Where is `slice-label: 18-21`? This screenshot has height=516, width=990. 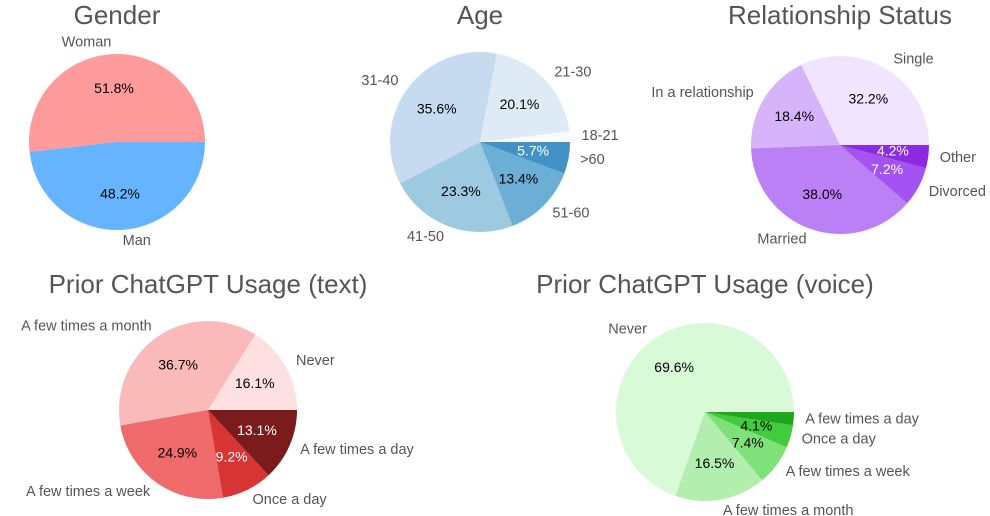 slice-label: 18-21 is located at coordinates (600, 136).